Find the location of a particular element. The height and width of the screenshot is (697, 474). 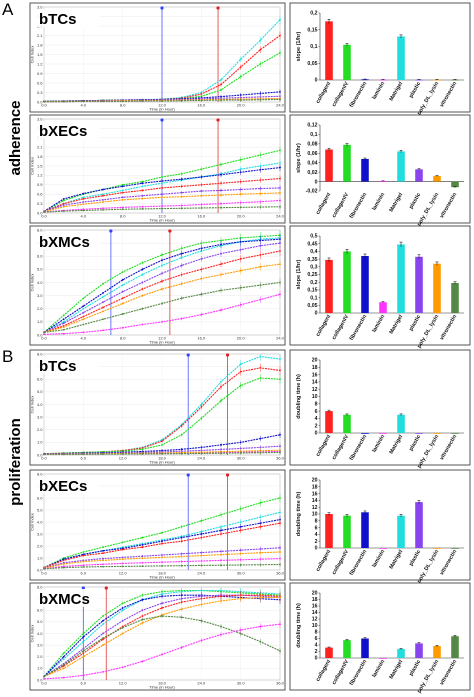

y-tick-label: 1.0 is located at coordinates (40, 668).